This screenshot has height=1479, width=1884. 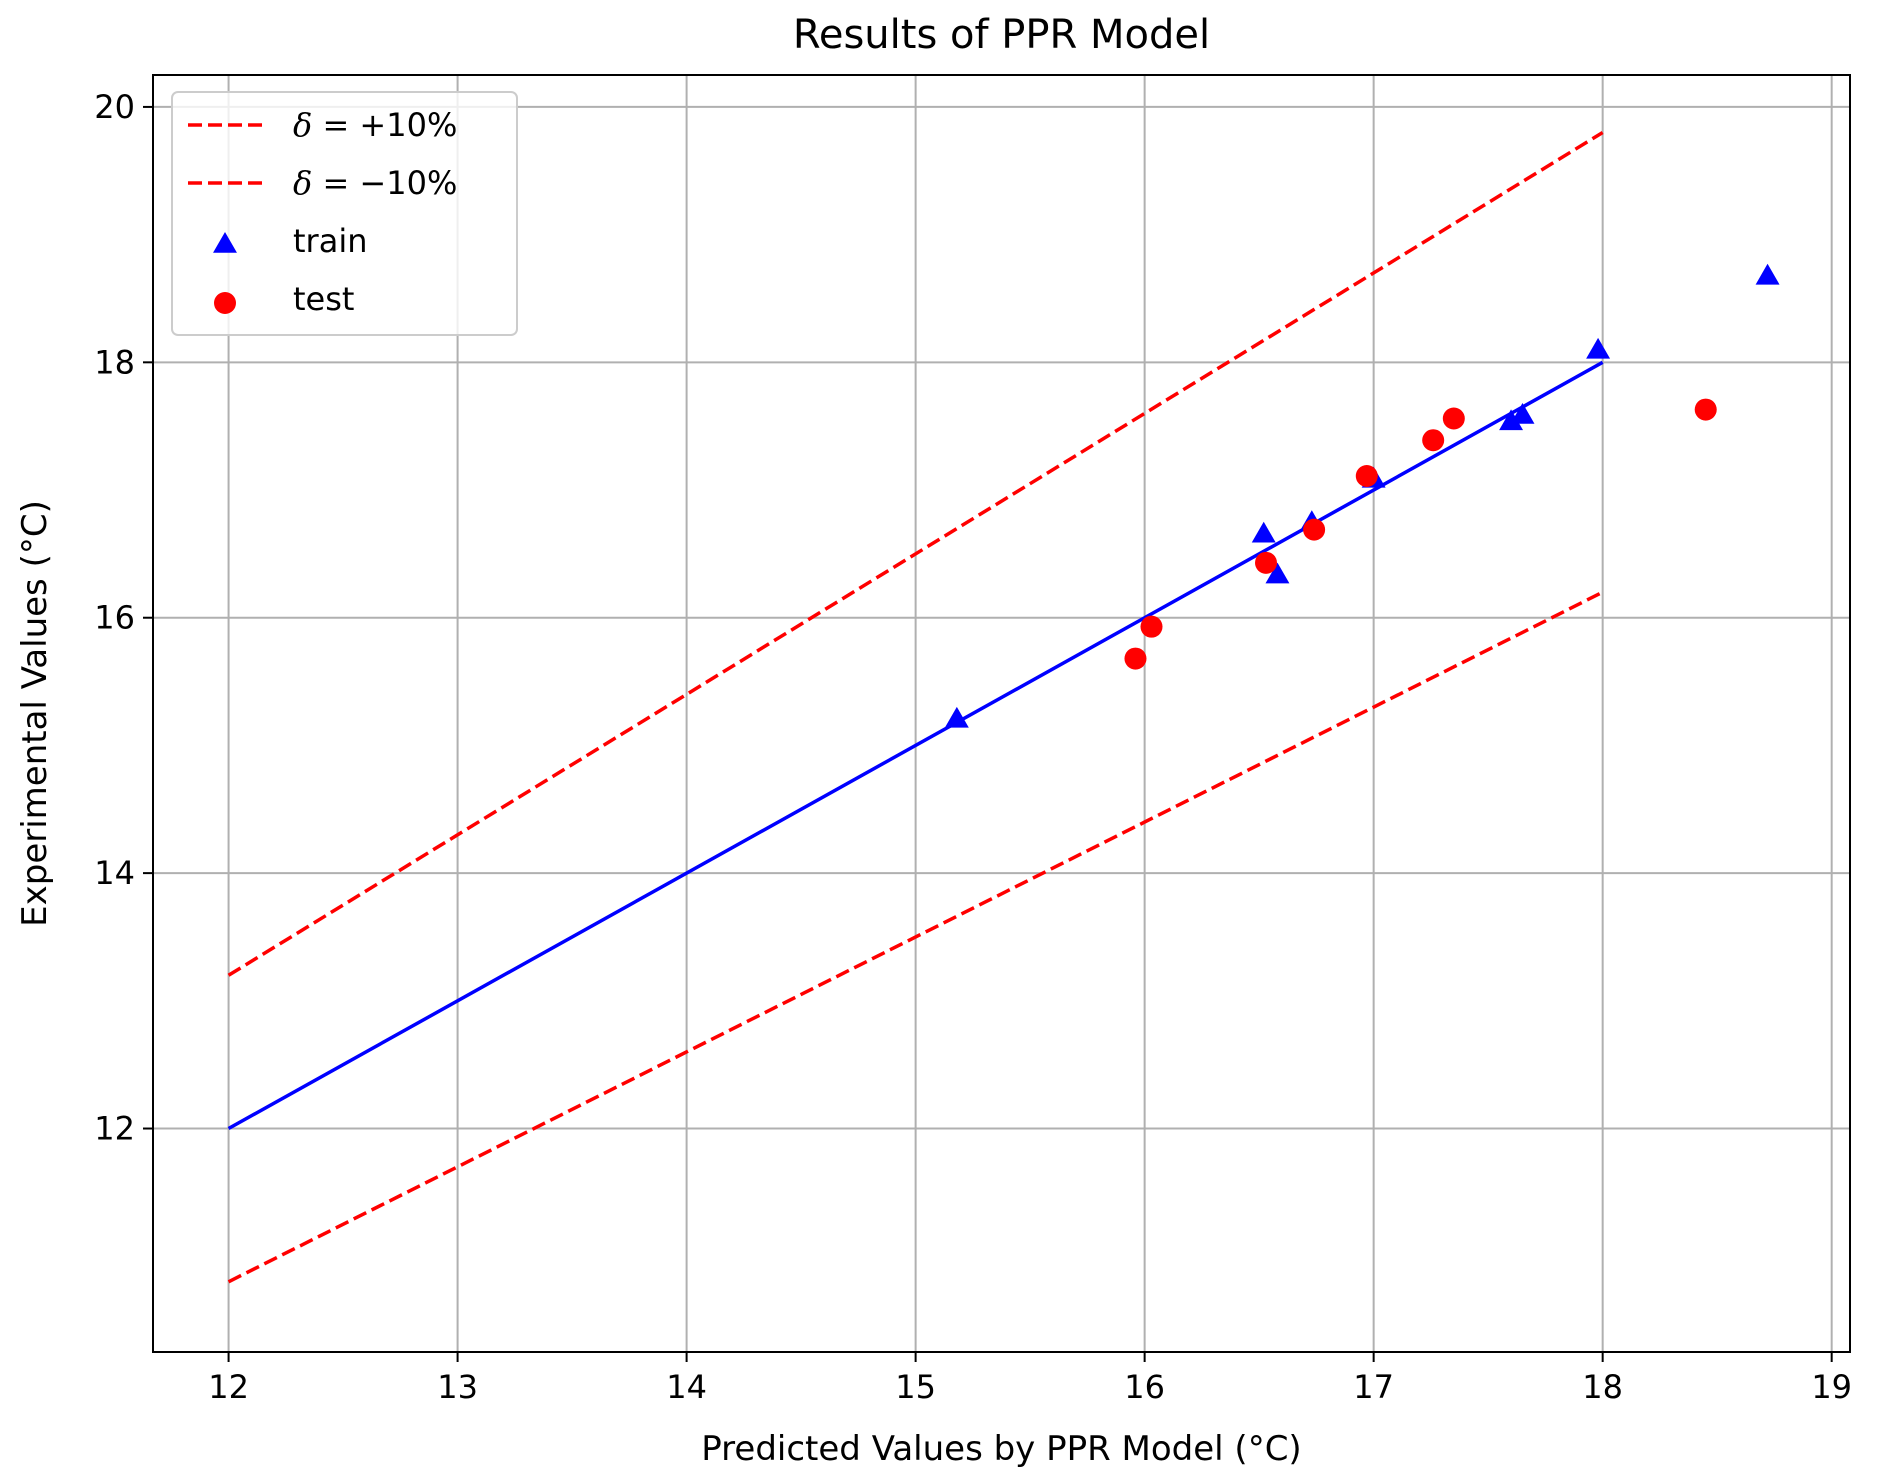 What do you see at coordinates (35, 713) in the screenshot?
I see `y-axis-label: Experimental Values (°C)` at bounding box center [35, 713].